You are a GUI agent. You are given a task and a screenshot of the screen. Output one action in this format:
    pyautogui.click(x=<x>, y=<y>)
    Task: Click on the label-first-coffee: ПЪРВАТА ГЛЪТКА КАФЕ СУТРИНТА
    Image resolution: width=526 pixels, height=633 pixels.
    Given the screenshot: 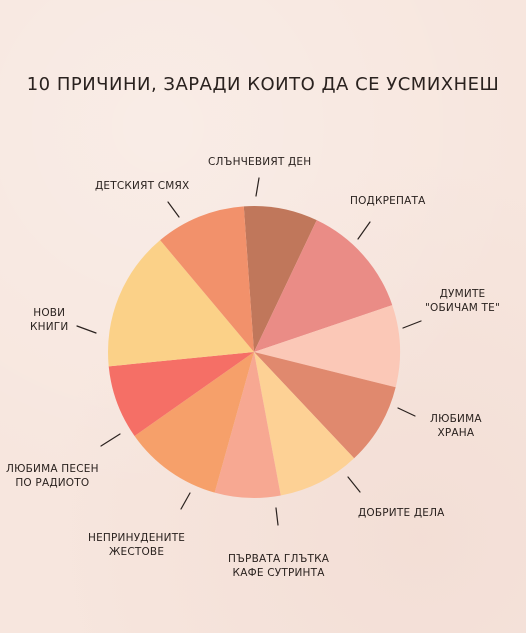 What is the action you would take?
    pyautogui.click(x=279, y=566)
    